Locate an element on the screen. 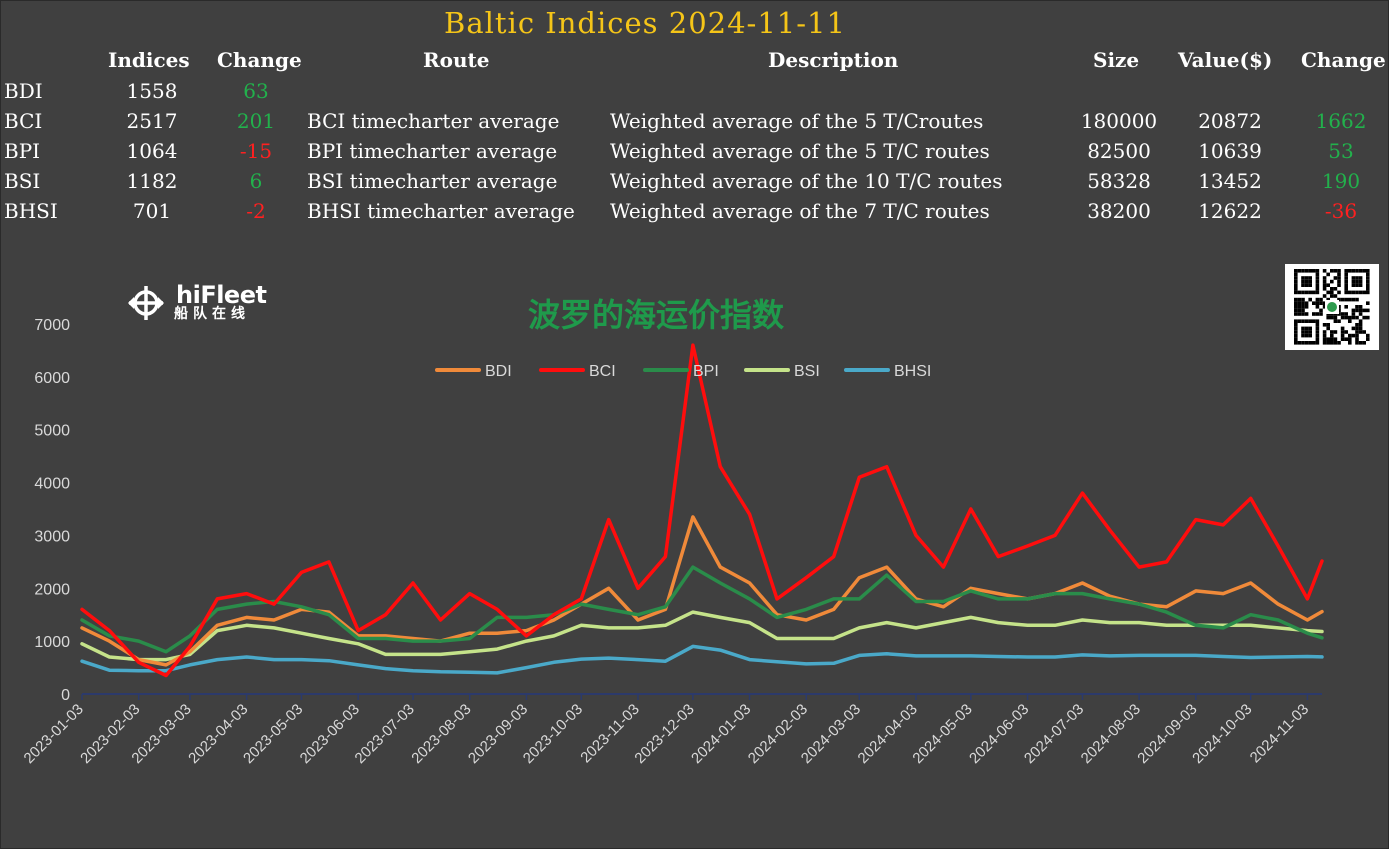 The height and width of the screenshot is (849, 1389). qr-code-icon is located at coordinates (1332, 307).